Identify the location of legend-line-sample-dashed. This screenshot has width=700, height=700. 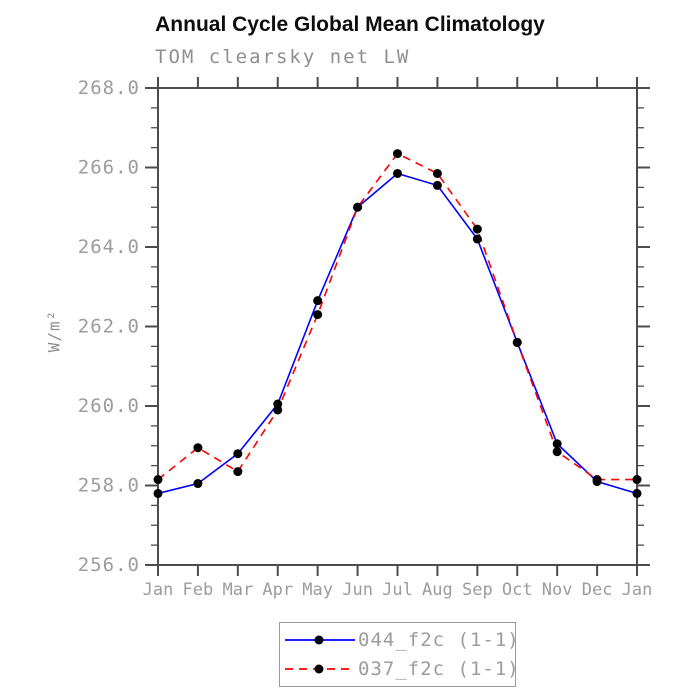
(320, 669).